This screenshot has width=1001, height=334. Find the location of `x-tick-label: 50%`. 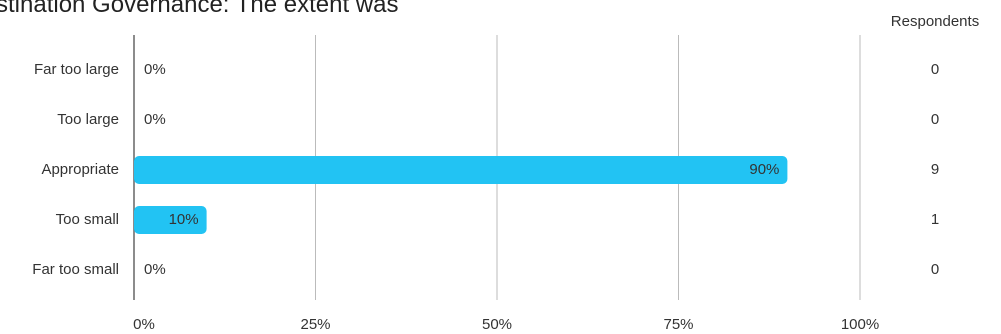

x-tick-label: 50% is located at coordinates (497, 324).